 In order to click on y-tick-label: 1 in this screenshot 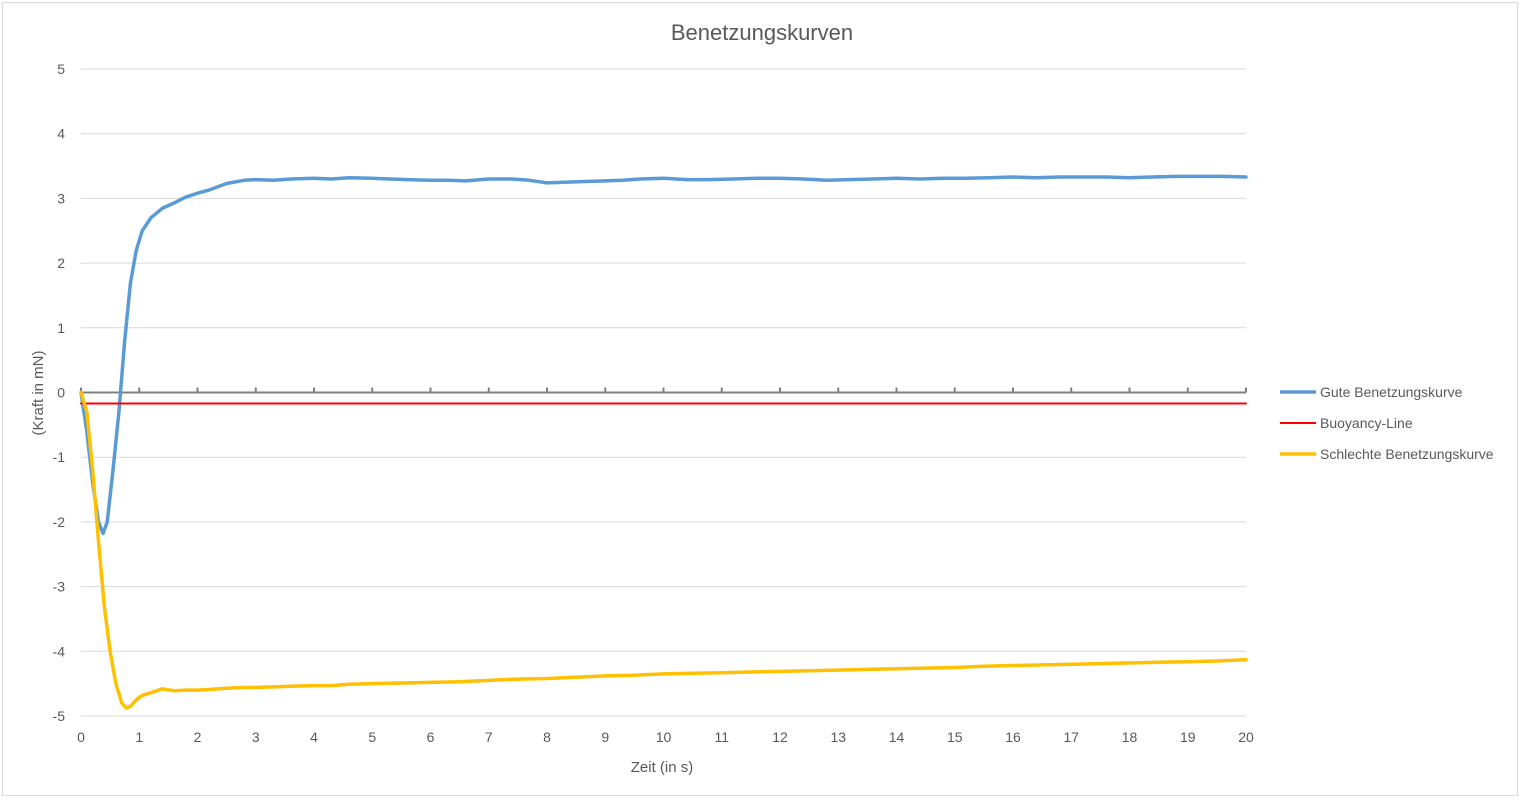, I will do `click(61, 328)`.